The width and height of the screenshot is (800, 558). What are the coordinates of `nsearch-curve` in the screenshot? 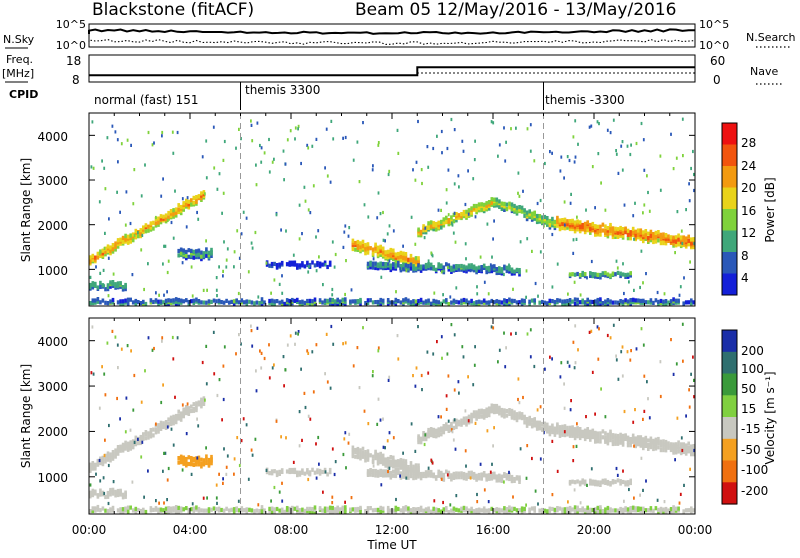 It's located at (392, 41).